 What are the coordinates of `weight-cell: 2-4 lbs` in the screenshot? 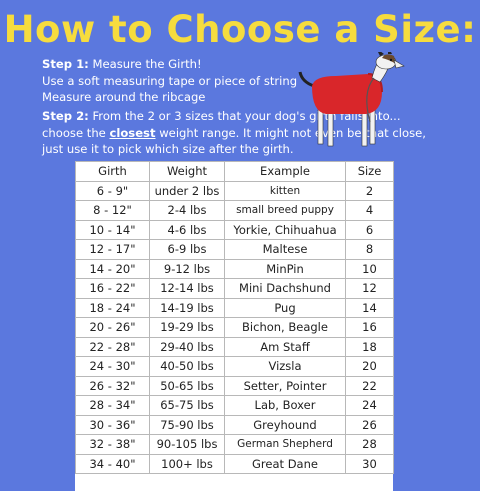 It's located at (187, 210).